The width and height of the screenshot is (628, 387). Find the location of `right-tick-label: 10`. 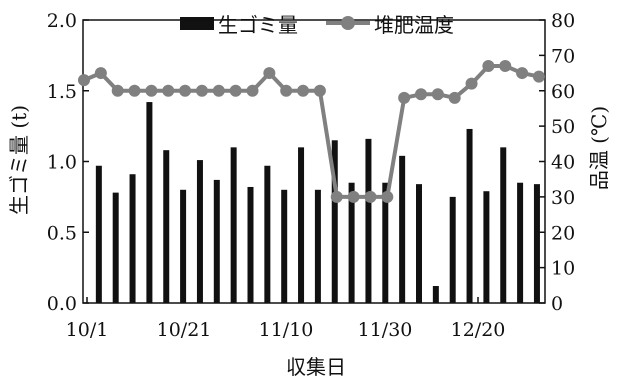

right-tick-label: 10 is located at coordinates (563, 269).